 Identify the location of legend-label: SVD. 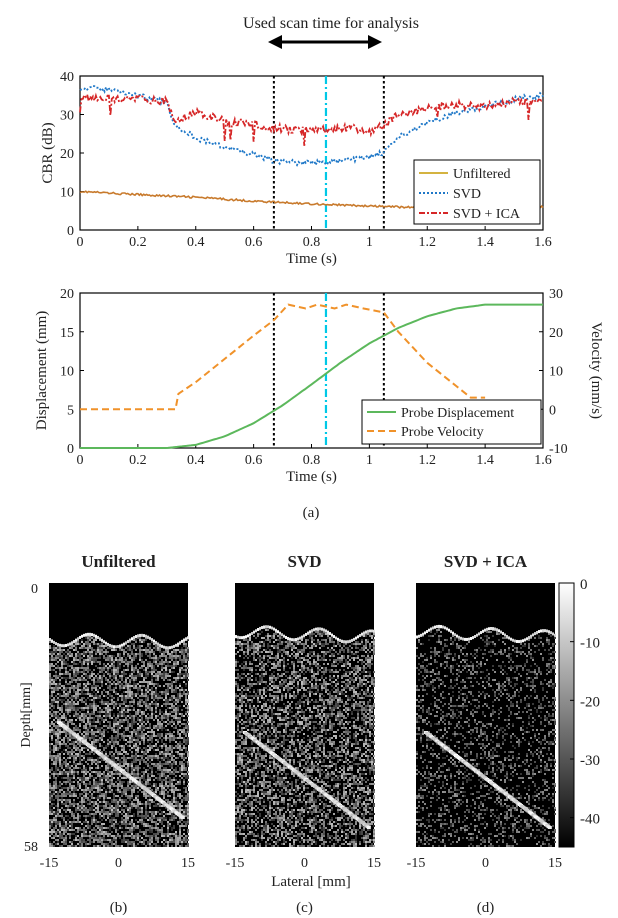
(467, 194).